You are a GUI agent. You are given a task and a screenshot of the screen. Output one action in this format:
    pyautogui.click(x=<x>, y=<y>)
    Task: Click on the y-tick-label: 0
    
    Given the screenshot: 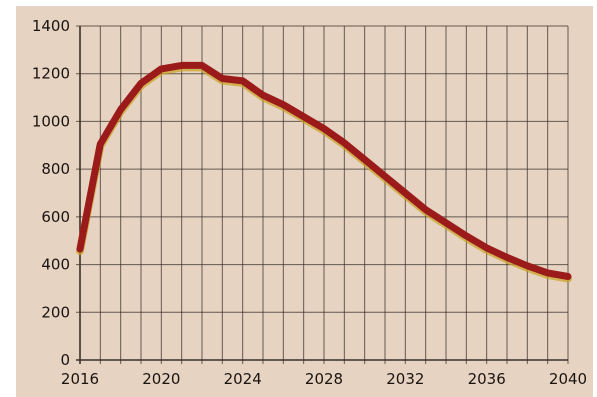 What is the action you would take?
    pyautogui.click(x=65, y=360)
    